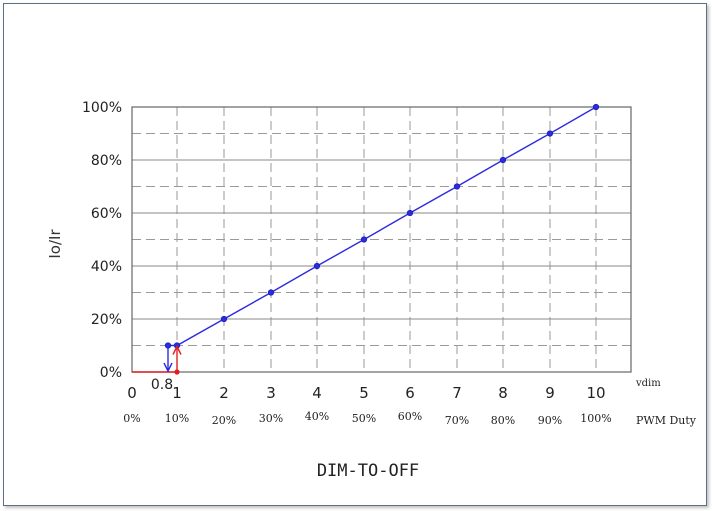 The image size is (712, 511). What do you see at coordinates (550, 420) in the screenshot?
I see `duty-tick-label: 90%` at bounding box center [550, 420].